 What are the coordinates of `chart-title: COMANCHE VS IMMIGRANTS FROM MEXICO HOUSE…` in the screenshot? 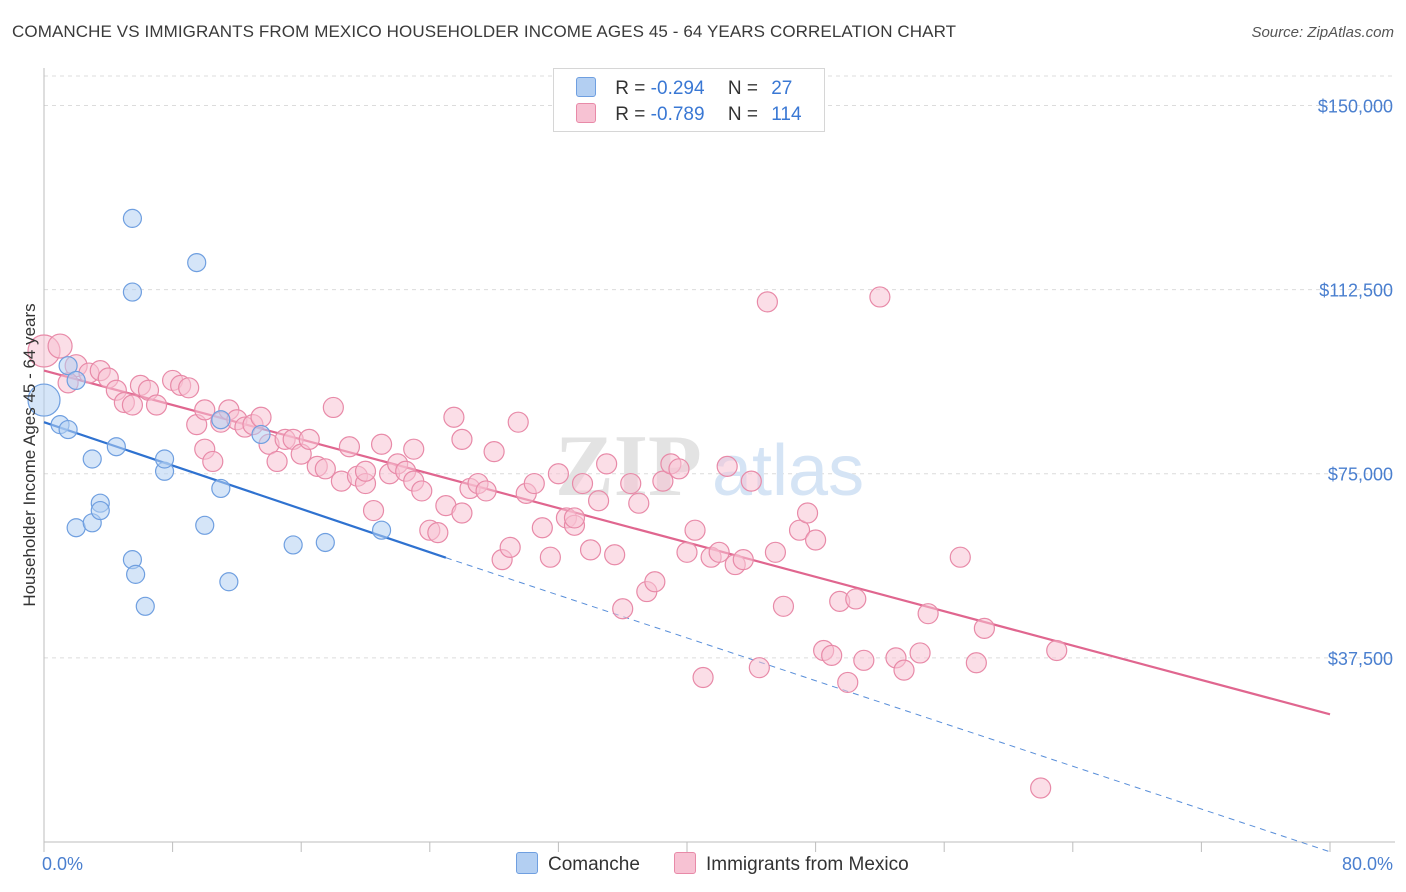 It's located at (484, 31).